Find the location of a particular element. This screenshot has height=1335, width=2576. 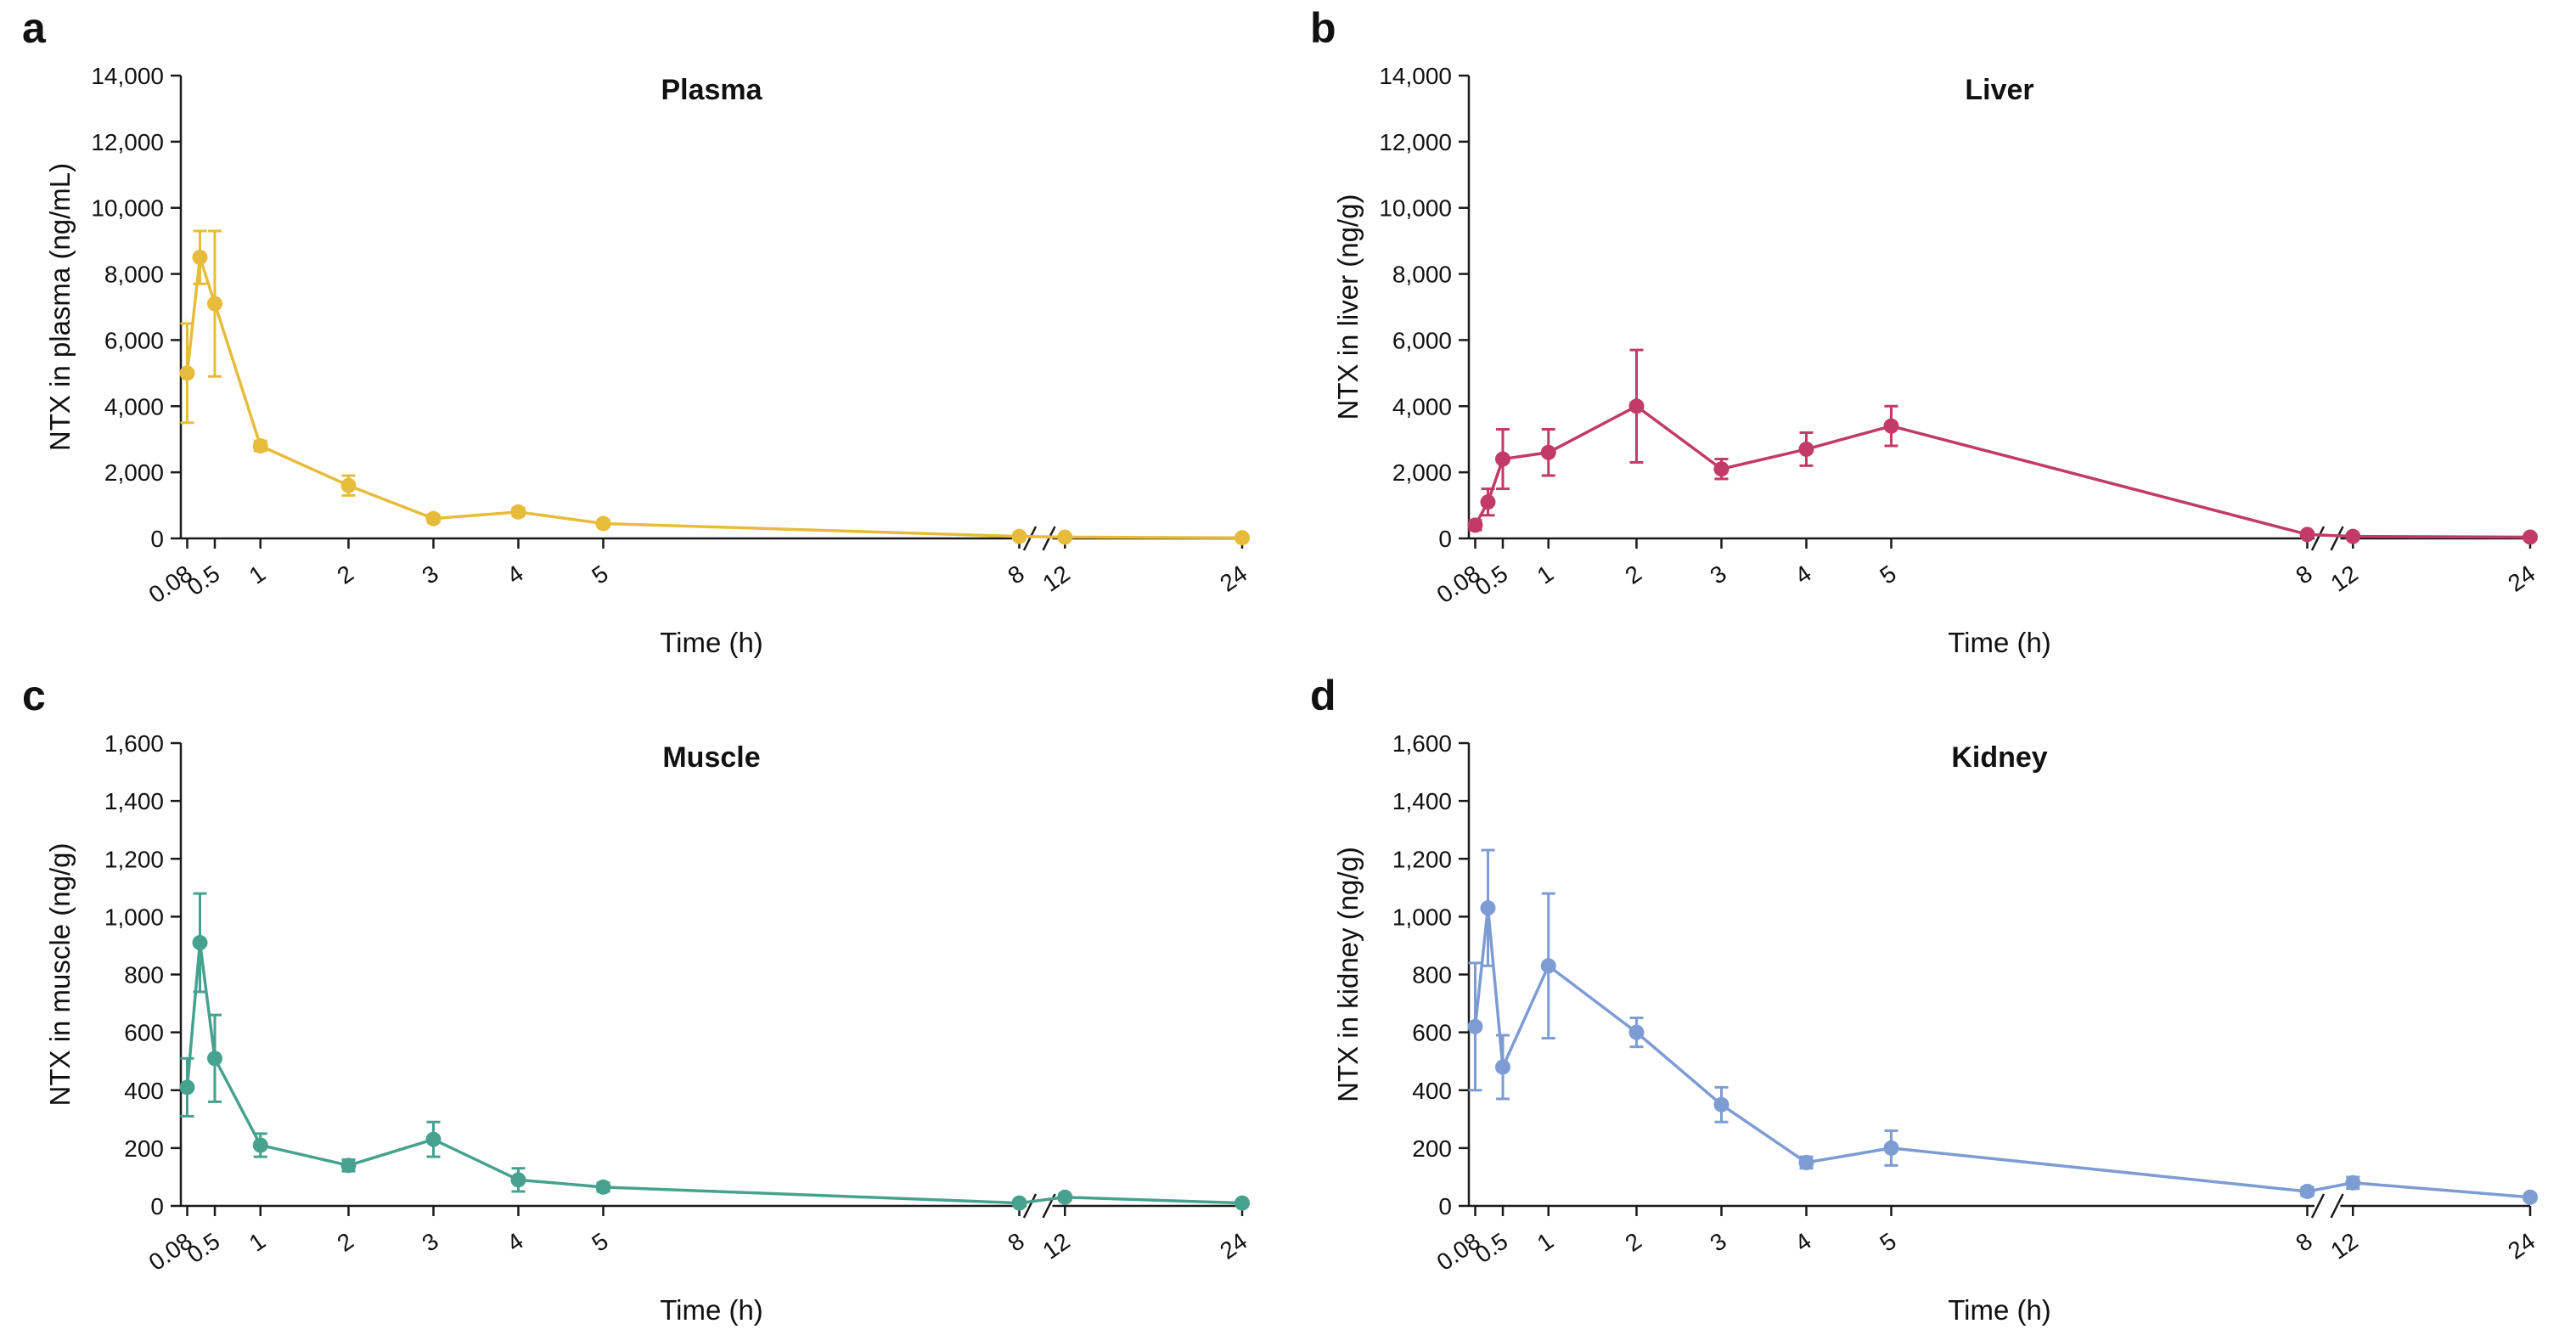

panel-b-letter: b is located at coordinates (1323, 28).